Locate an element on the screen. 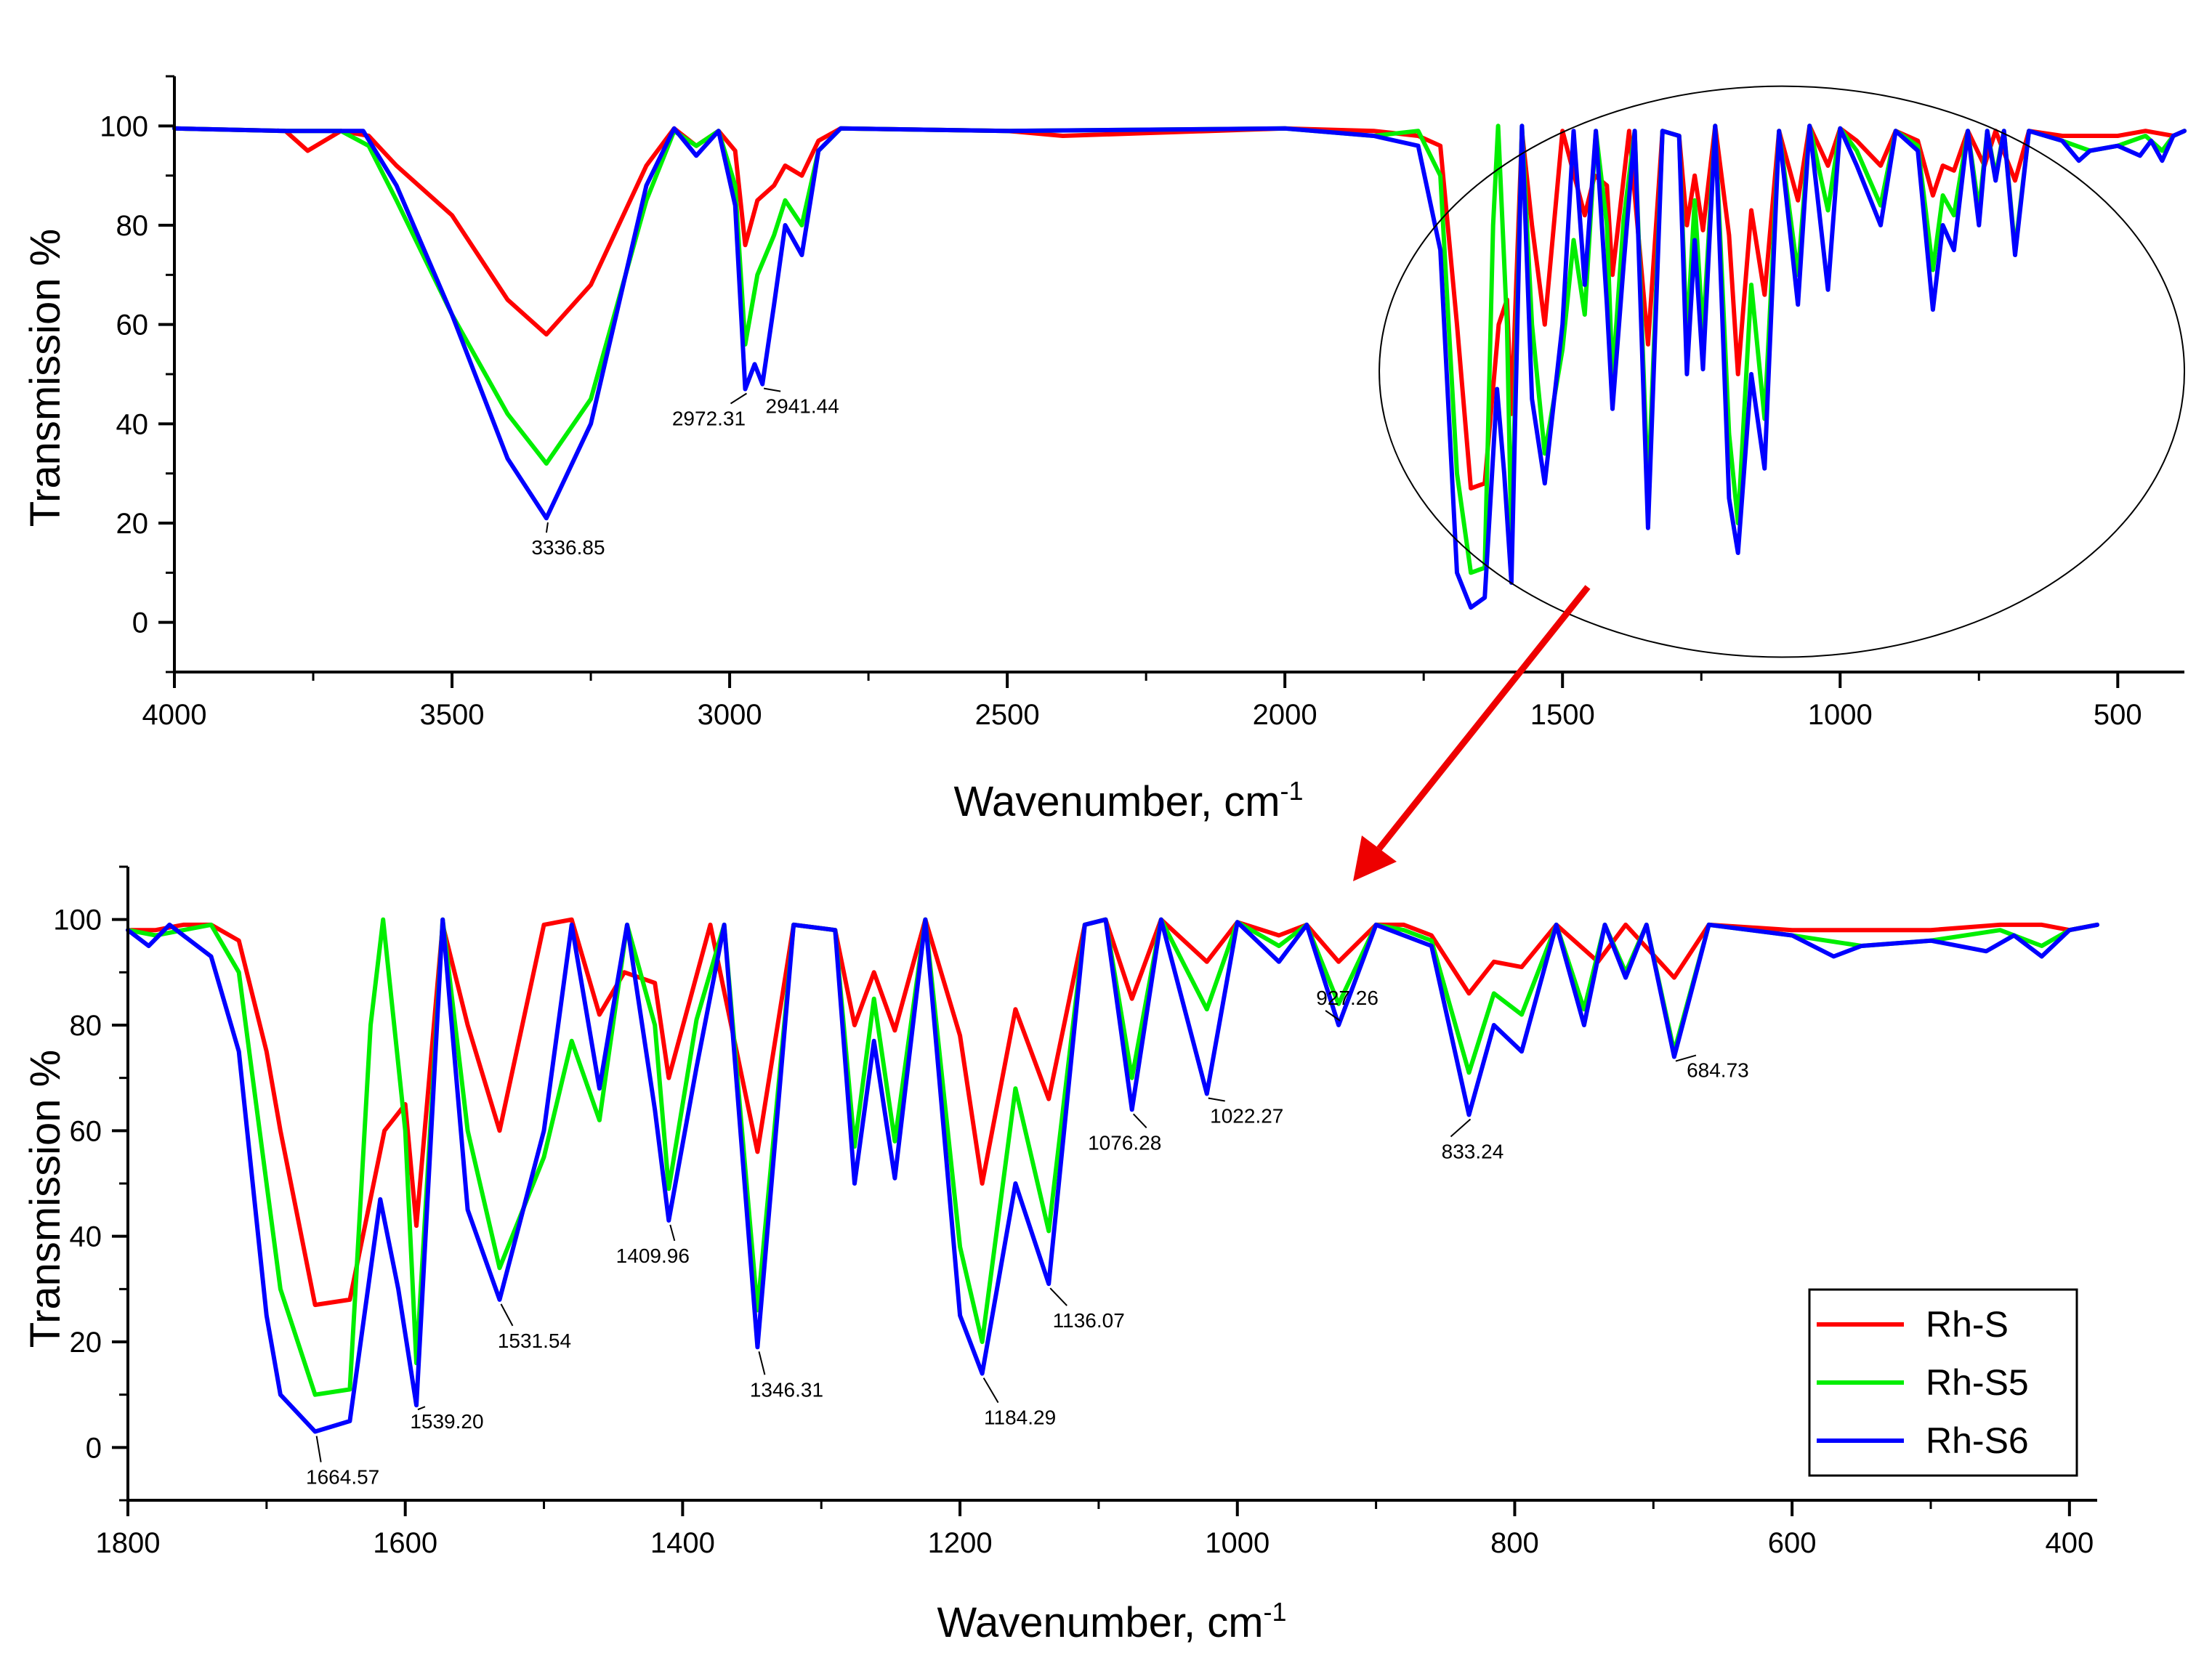 This screenshot has height=1655, width=2212. highlight-ellipse is located at coordinates (1782, 371).